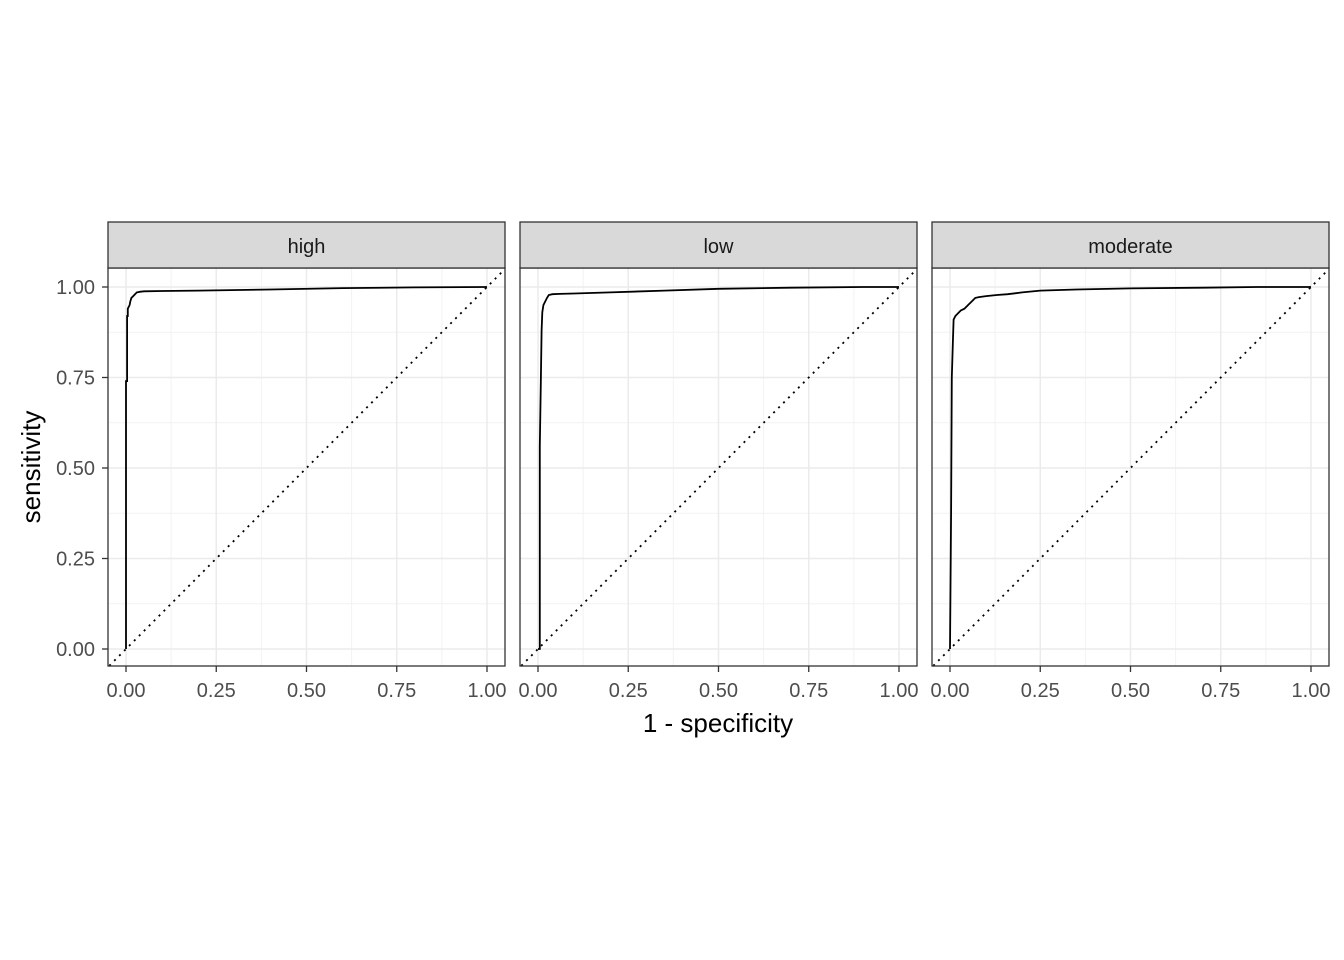 This screenshot has width=1344, height=960. What do you see at coordinates (75, 379) in the screenshot?
I see `y-tick-label: 0.75` at bounding box center [75, 379].